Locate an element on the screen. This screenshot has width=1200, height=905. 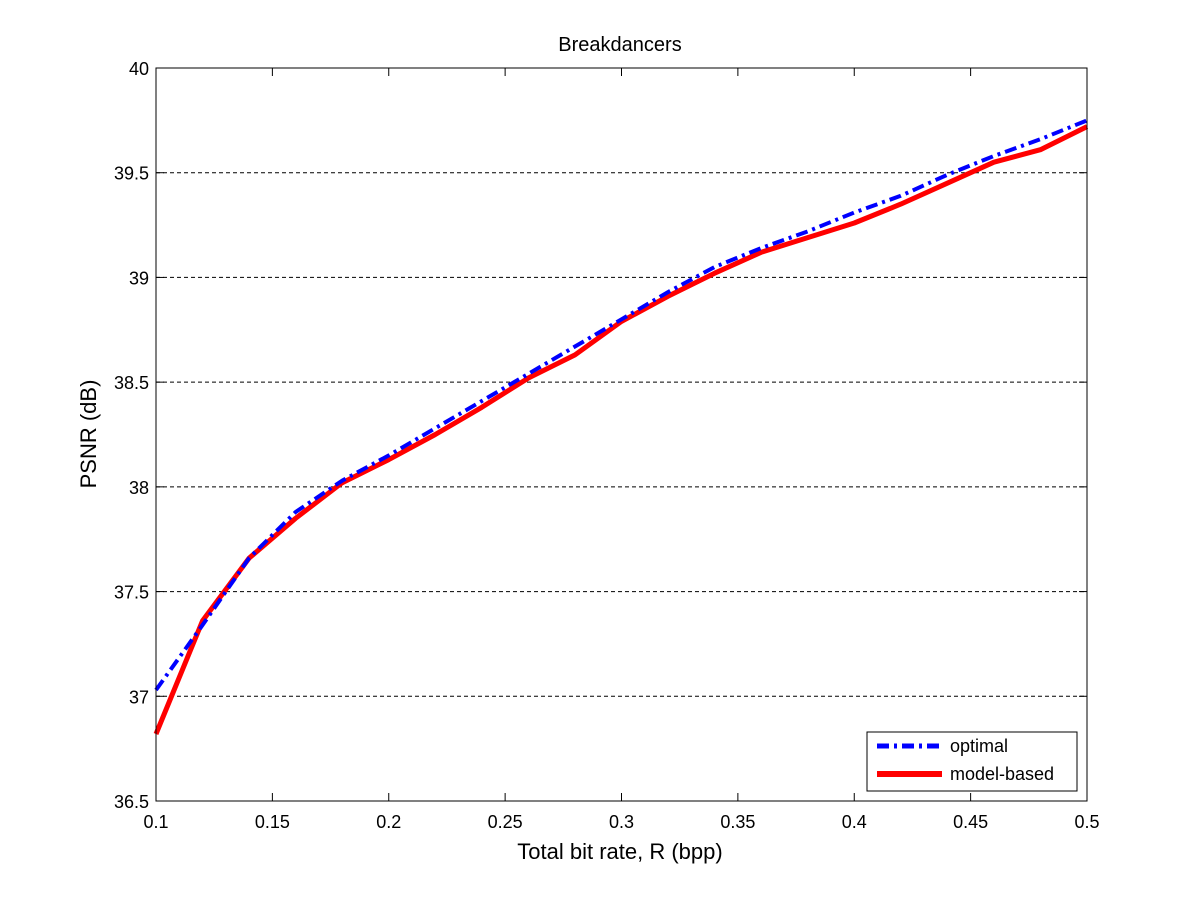
x-tick-label: 0.45 is located at coordinates (970, 822).